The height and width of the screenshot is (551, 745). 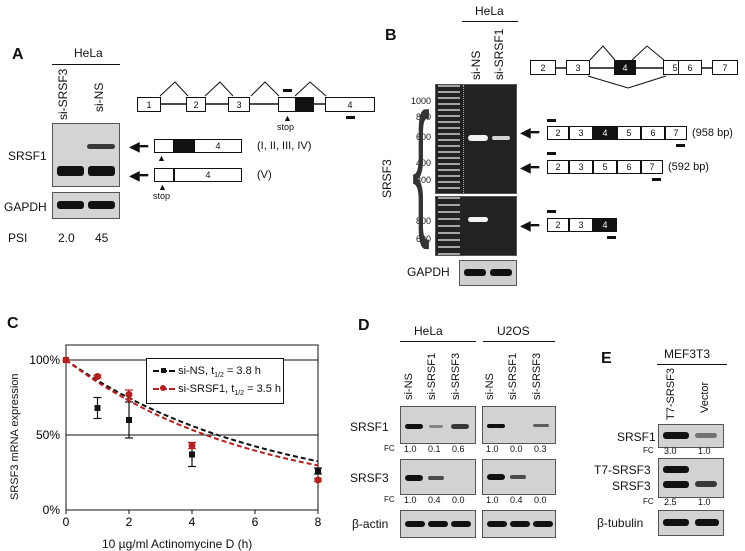 What do you see at coordinates (13, 323) in the screenshot?
I see `panel-c-letter: C` at bounding box center [13, 323].